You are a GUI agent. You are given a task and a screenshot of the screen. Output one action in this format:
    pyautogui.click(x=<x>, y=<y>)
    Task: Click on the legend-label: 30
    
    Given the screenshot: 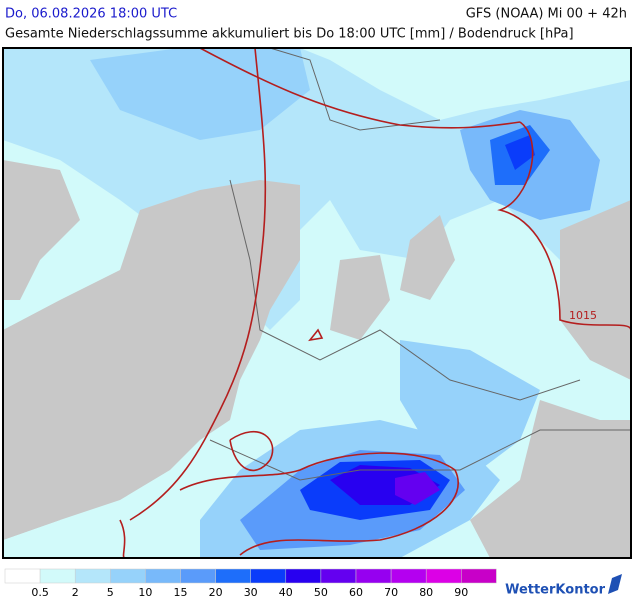 What is the action you would take?
    pyautogui.click(x=251, y=592)
    